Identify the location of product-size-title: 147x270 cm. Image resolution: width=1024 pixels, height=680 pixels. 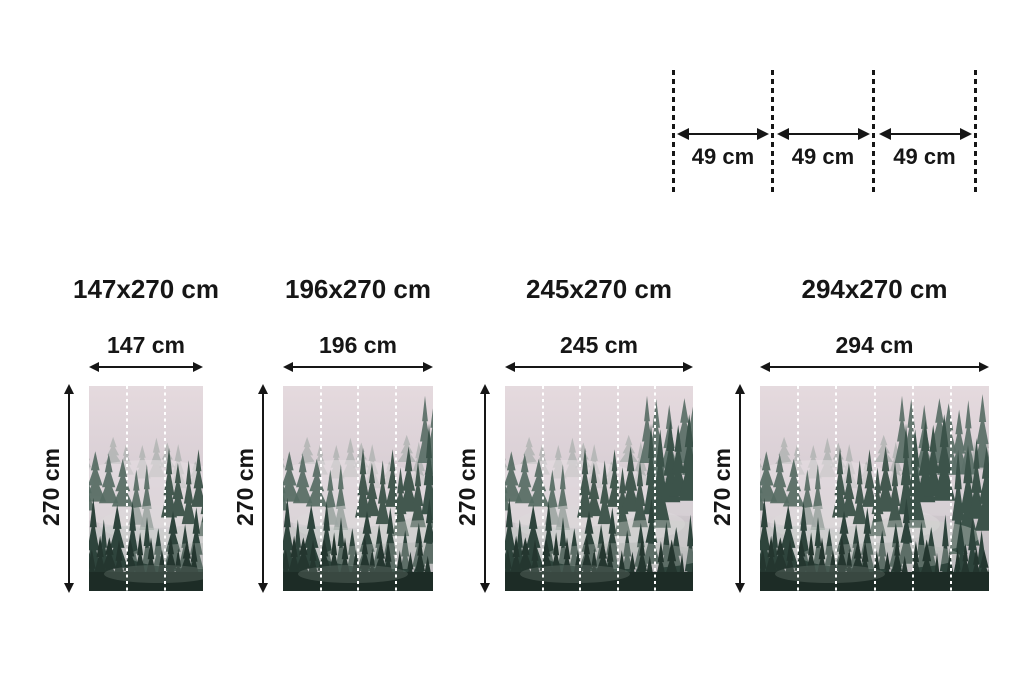
(146, 289).